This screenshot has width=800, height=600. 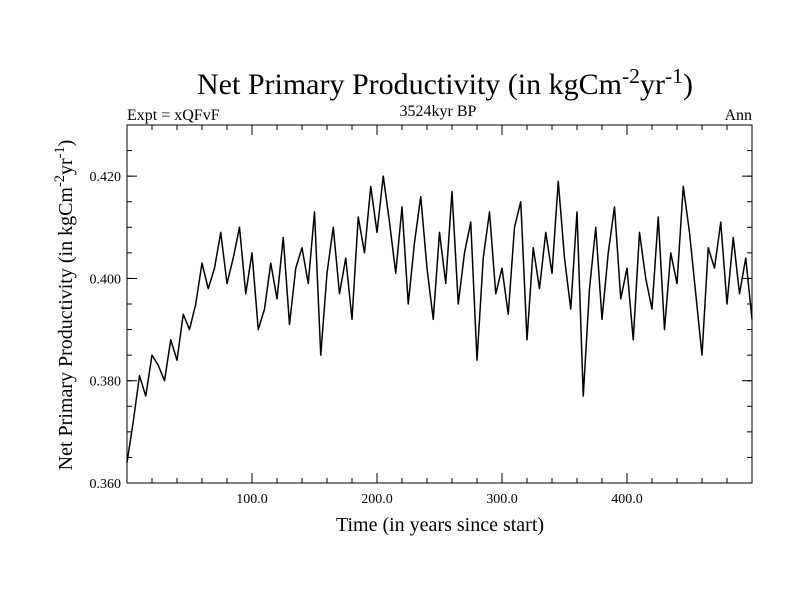 What do you see at coordinates (106, 484) in the screenshot?
I see `y-tick-label: 0.360` at bounding box center [106, 484].